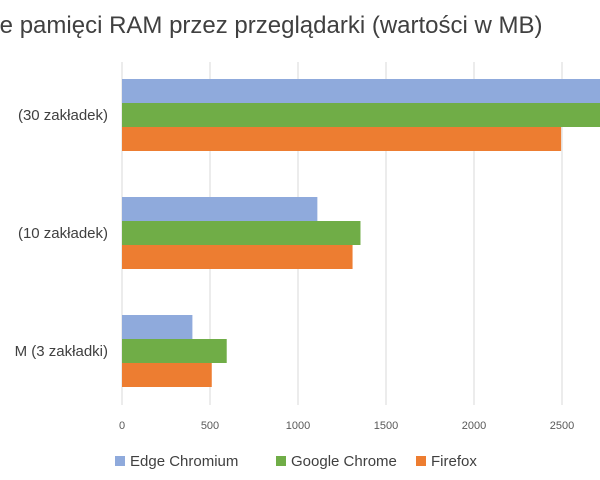 The image size is (600, 480). Describe the element at coordinates (344, 461) in the screenshot. I see `legend-label-1: Google Chrome` at that location.